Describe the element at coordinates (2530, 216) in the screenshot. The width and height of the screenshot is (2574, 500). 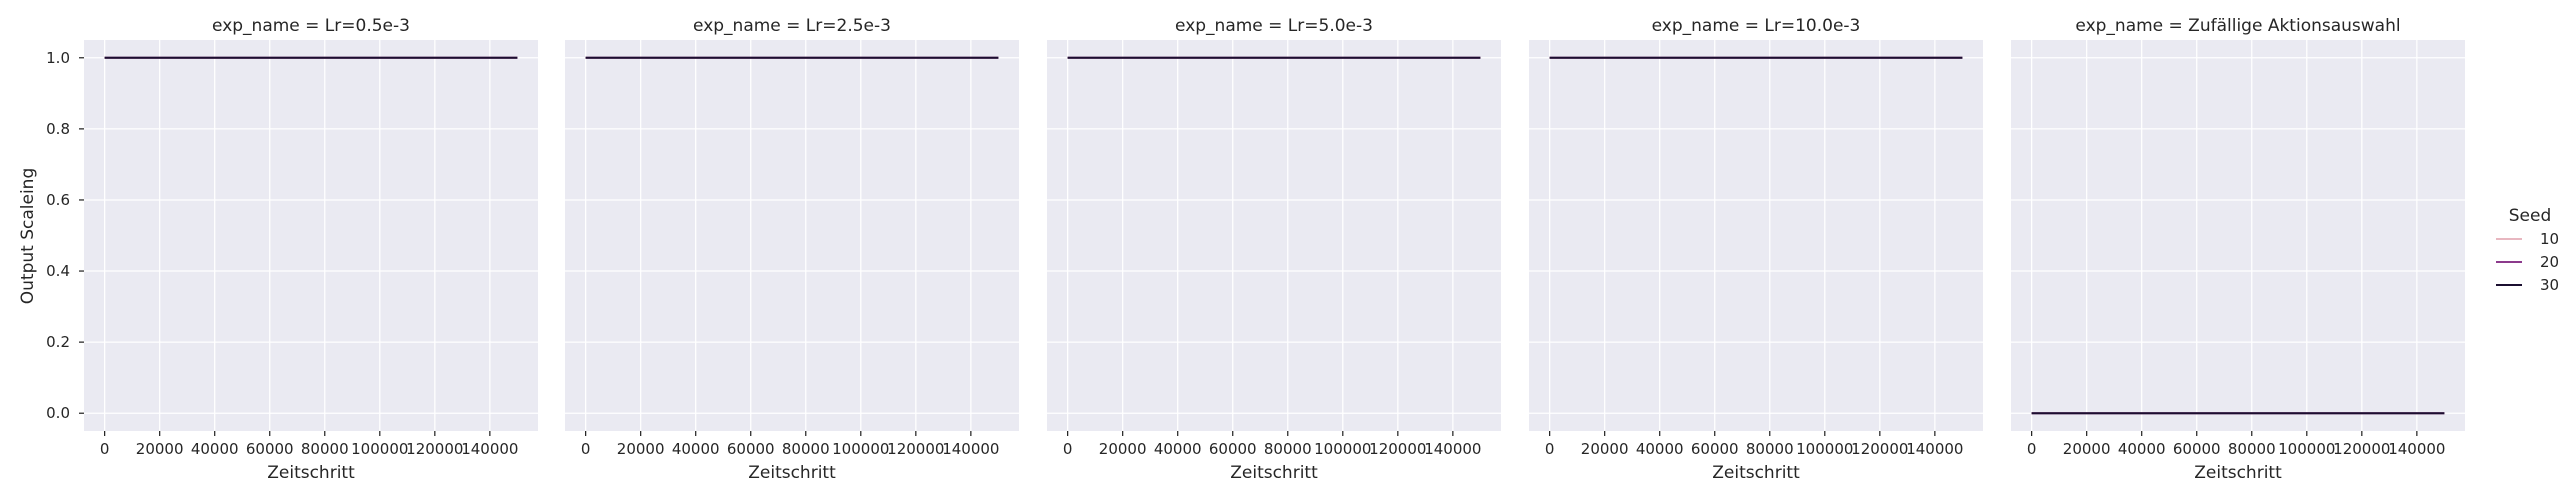
I see `legend-title: Seed` at that location.